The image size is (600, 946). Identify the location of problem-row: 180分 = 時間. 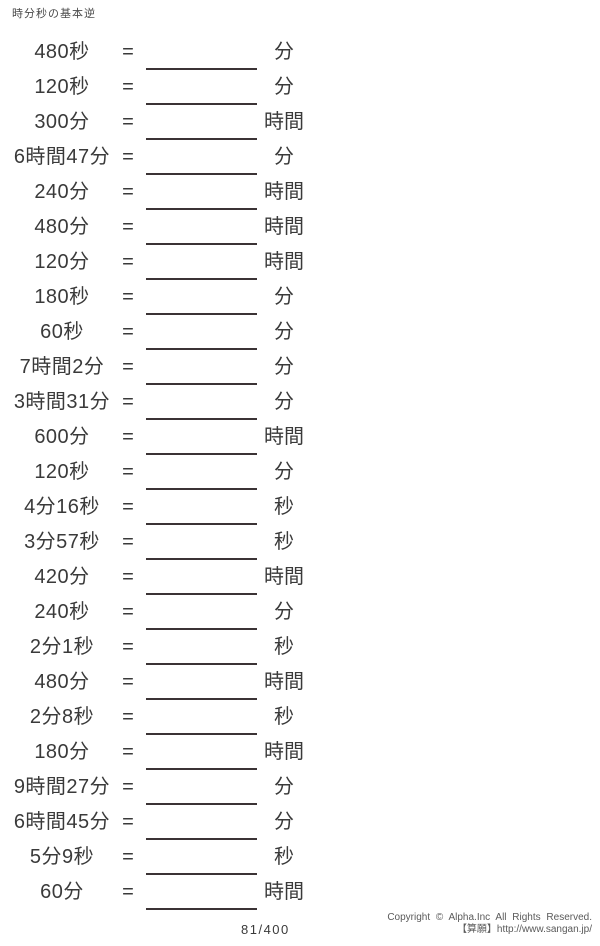
(300, 752).